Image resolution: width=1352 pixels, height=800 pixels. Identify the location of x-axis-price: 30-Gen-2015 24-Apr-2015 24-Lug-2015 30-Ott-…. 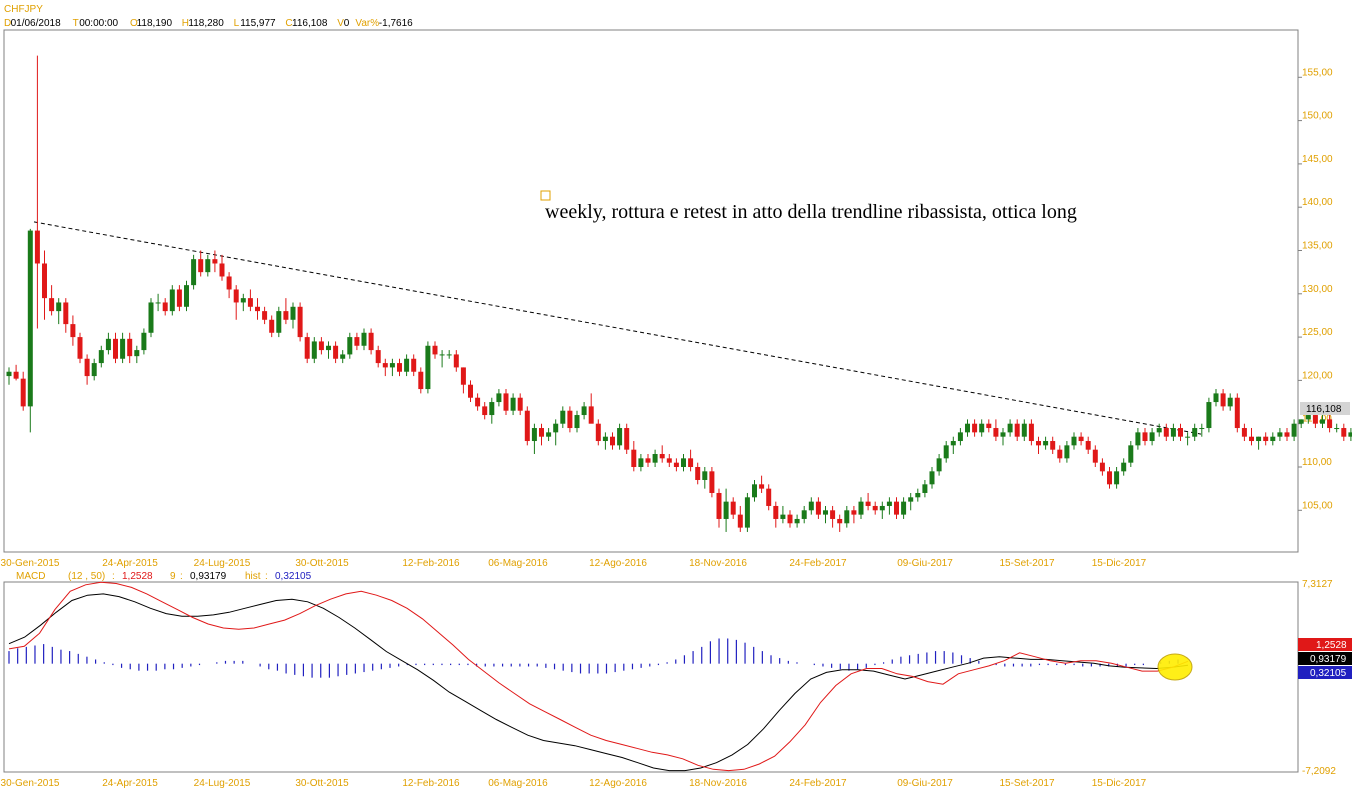
(574, 563).